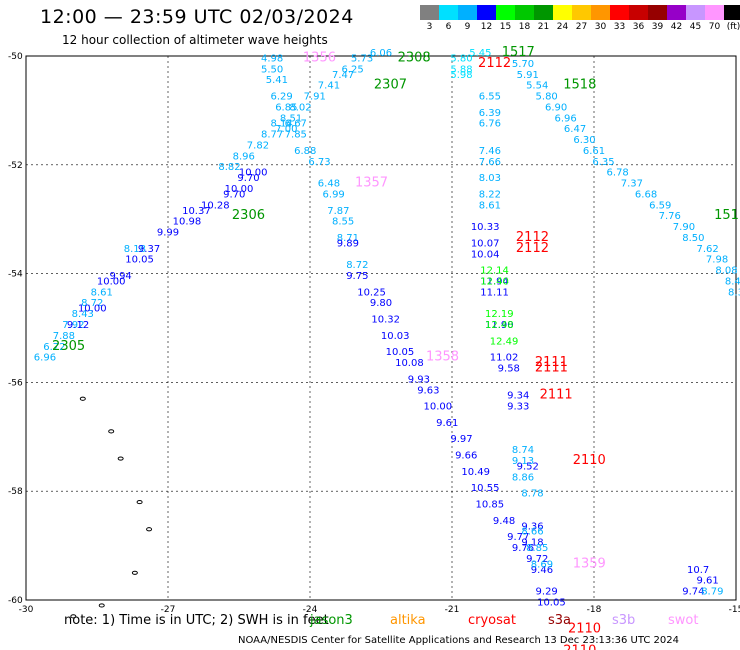  Describe the element at coordinates (15, 166) in the screenshot. I see `y-tick-label: -52` at that location.